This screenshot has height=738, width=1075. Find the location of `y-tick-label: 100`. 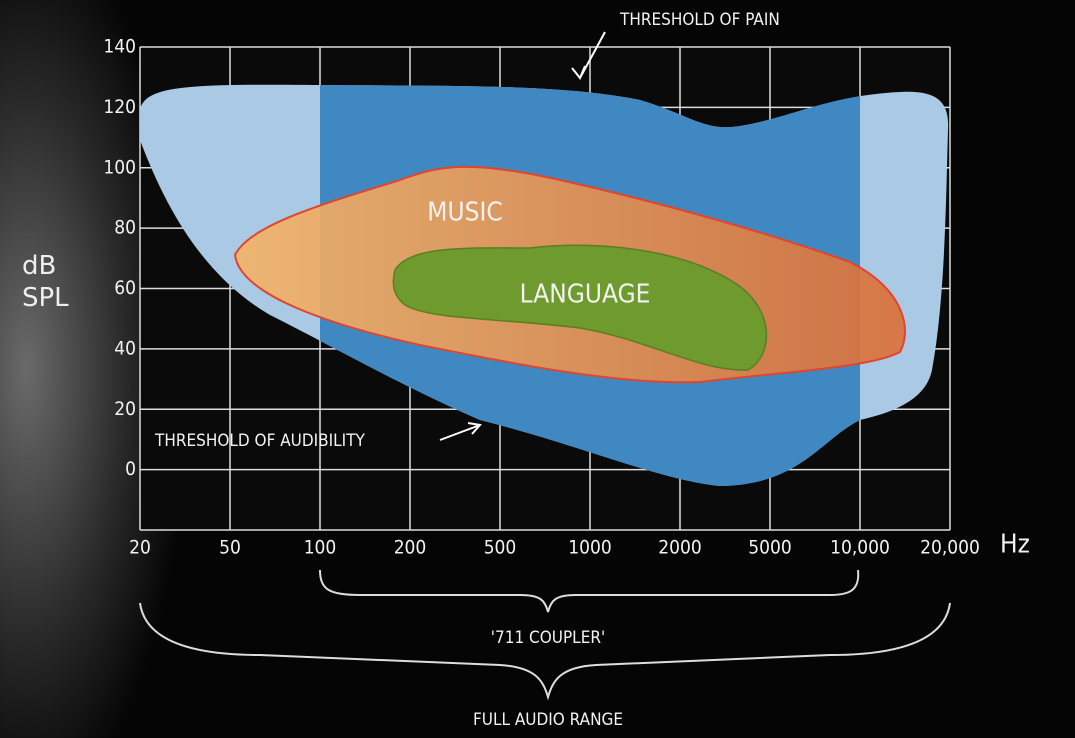

y-tick-label: 100 is located at coordinates (119, 167).